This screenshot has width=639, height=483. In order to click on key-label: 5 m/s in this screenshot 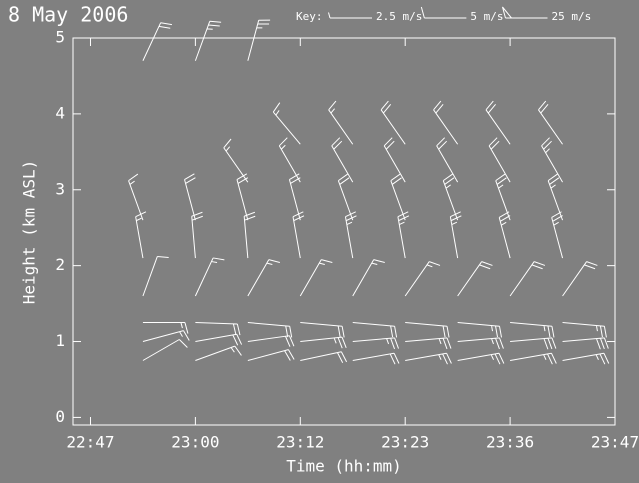, I will do `click(486, 16)`.